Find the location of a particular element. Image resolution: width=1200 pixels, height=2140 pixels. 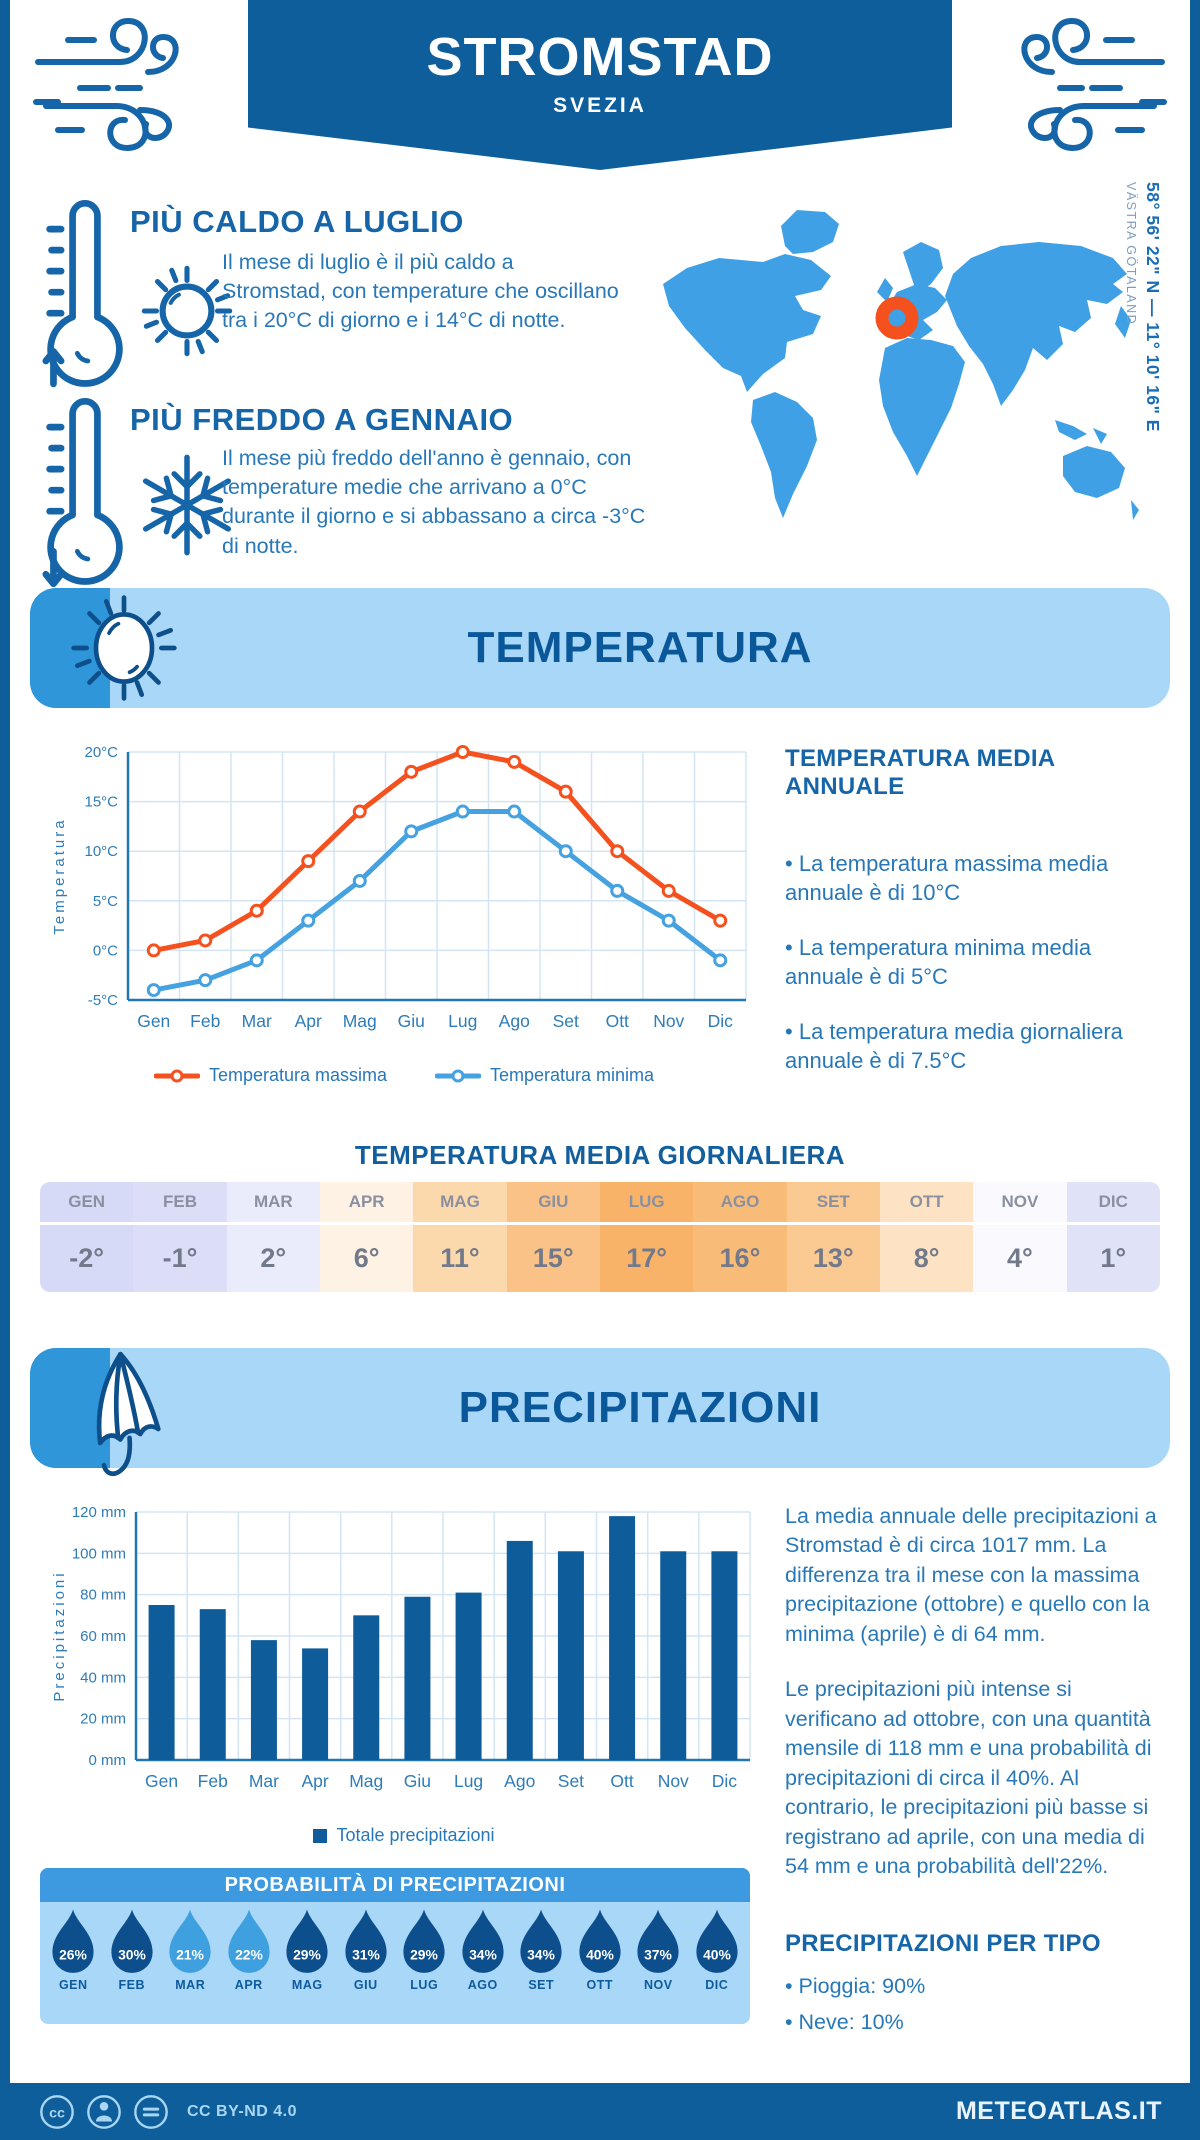

probability-value: 37% is located at coordinates (658, 1955).